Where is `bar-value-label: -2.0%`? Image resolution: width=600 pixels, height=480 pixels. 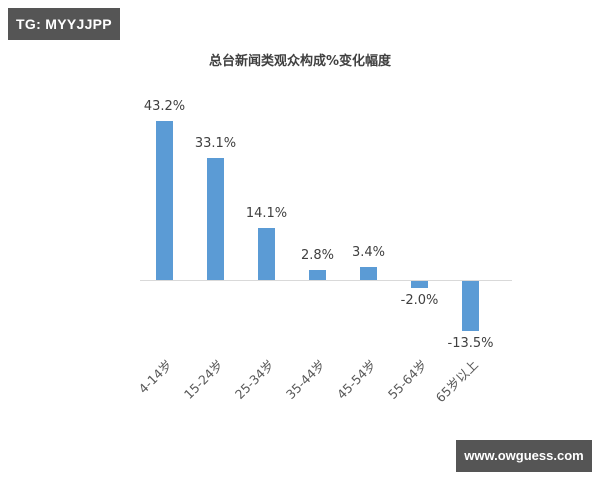
bar-value-label: -2.0% is located at coordinates (419, 301).